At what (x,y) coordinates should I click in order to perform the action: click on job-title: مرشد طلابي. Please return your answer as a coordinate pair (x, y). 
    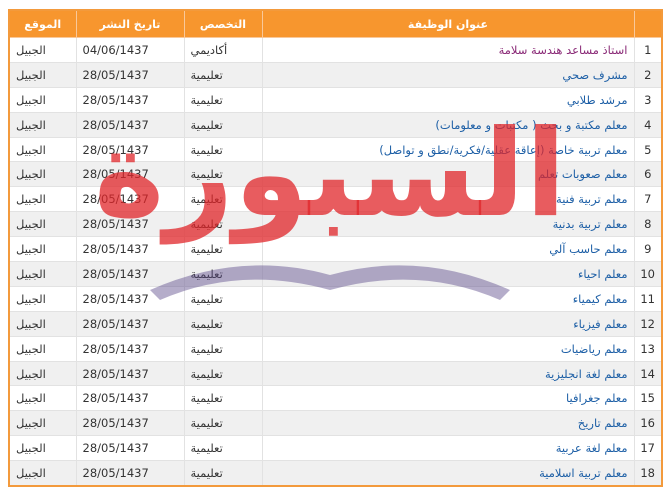
    Looking at the image, I should click on (448, 99).